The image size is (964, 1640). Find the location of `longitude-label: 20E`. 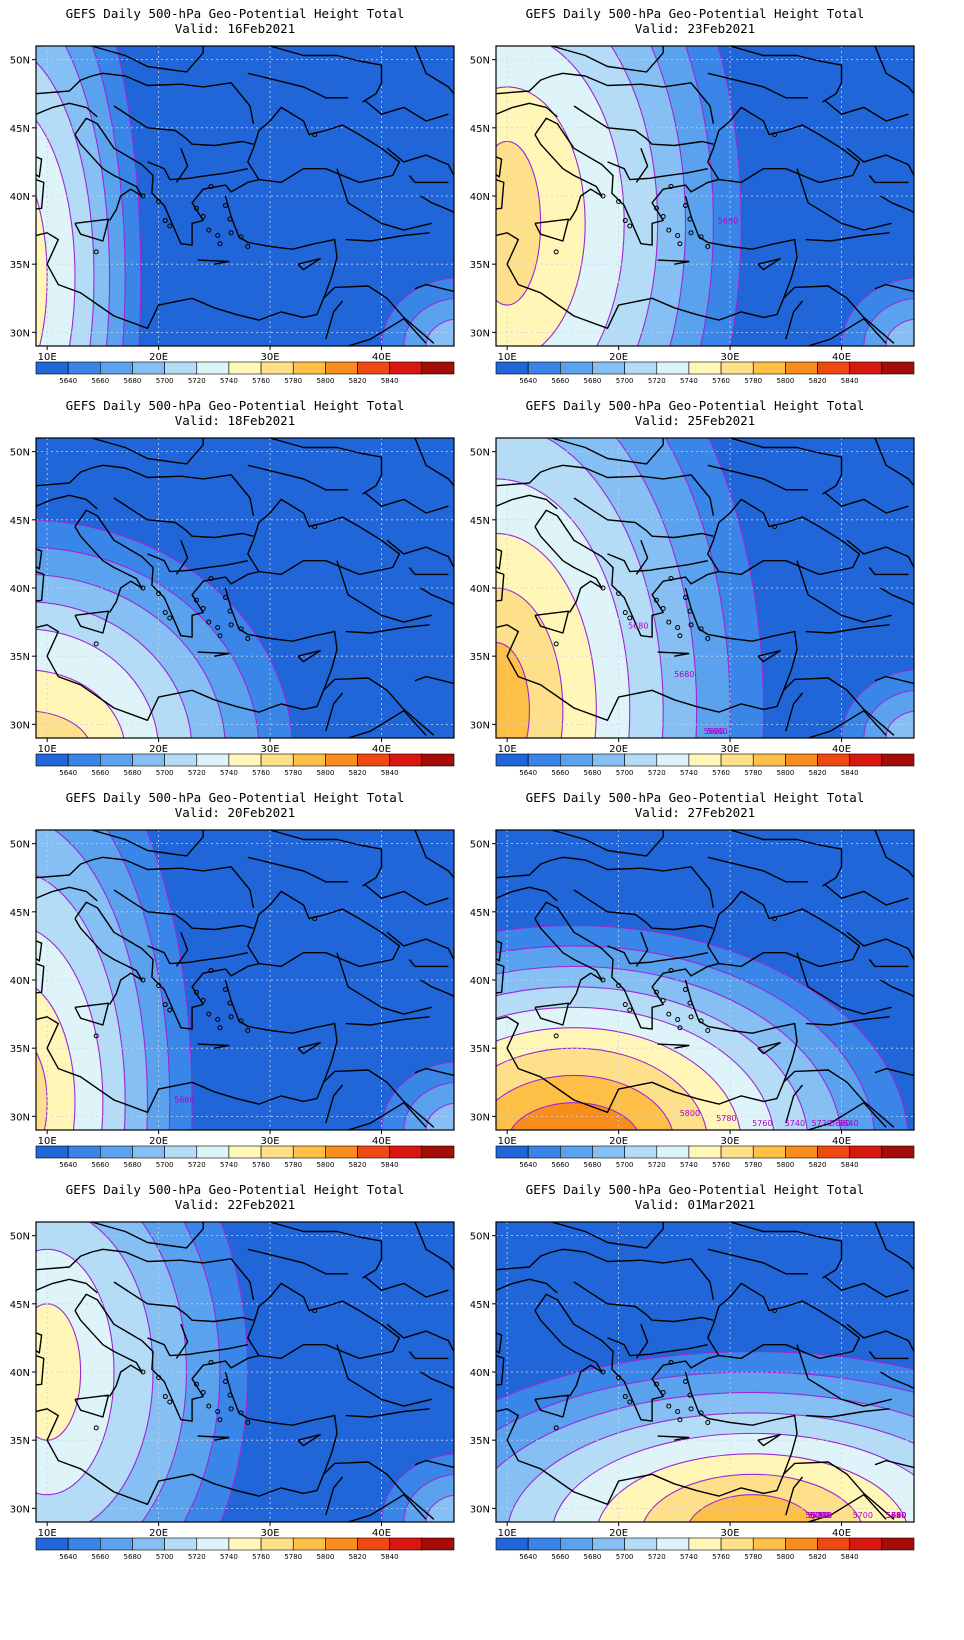

longitude-label: 20E is located at coordinates (158, 1141).